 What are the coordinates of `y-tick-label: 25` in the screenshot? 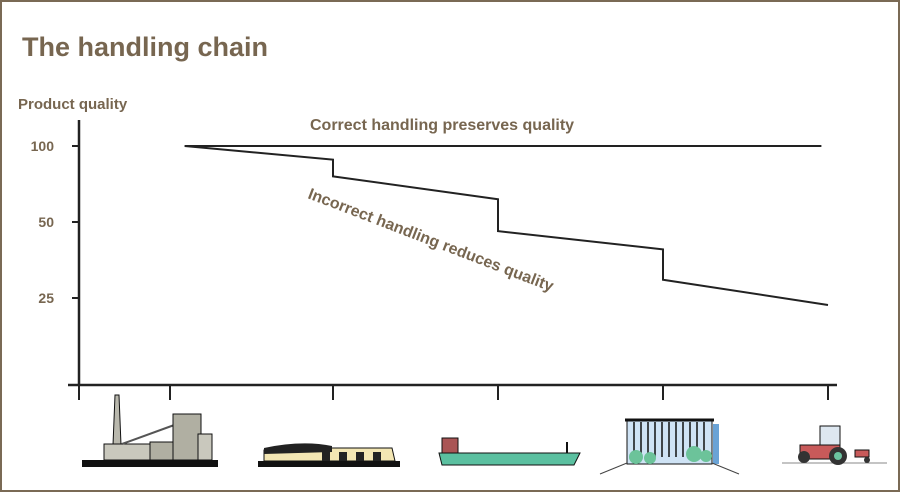 It's located at (46, 298).